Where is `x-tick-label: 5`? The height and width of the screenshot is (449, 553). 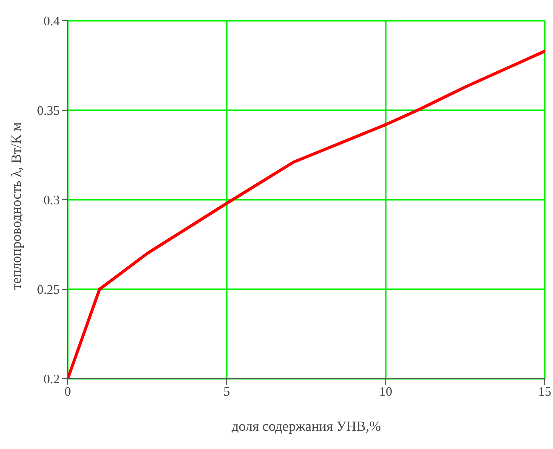
x-tick-label: 5 is located at coordinates (227, 392).